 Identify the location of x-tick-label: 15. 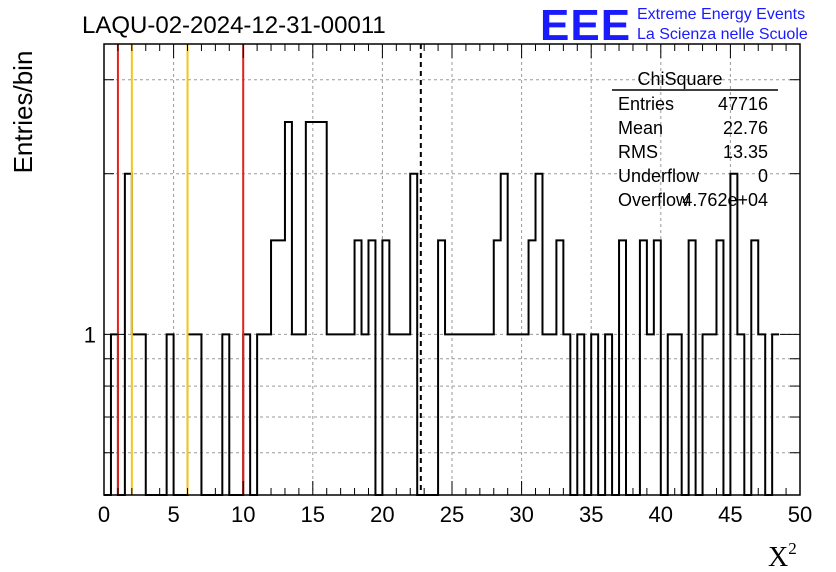
(313, 514).